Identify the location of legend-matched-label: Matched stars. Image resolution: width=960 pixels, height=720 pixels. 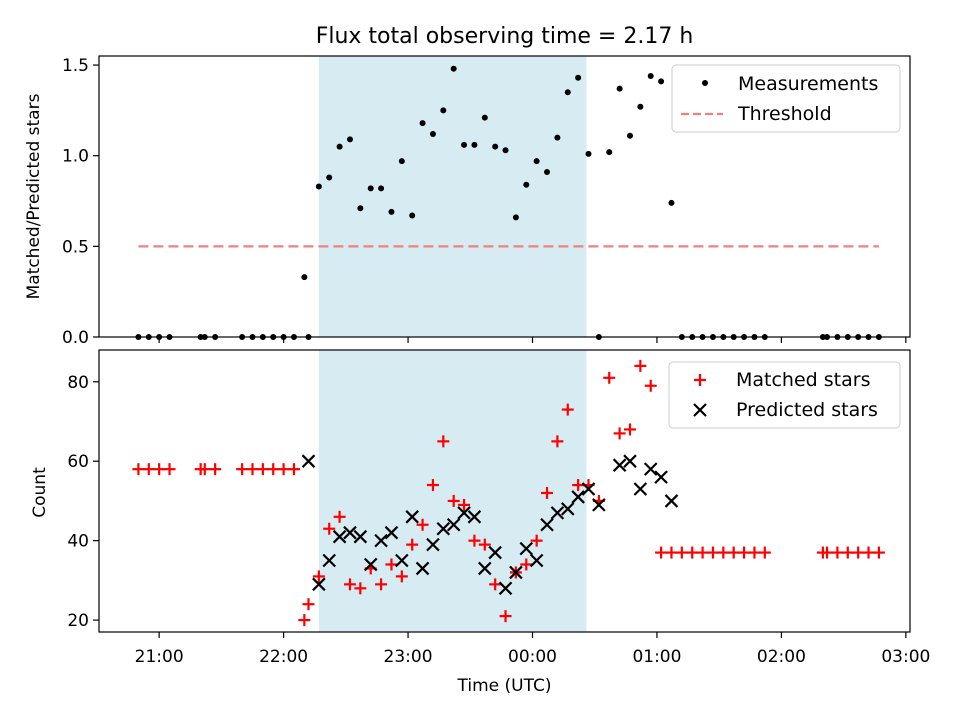
(803, 380).